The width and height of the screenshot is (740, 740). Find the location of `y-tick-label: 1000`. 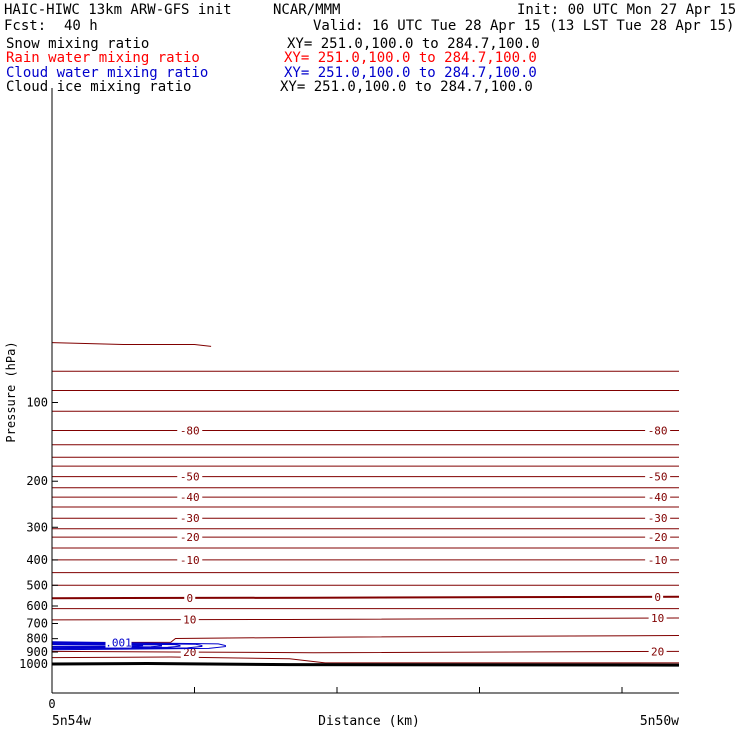

y-tick-label: 1000 is located at coordinates (33, 664).